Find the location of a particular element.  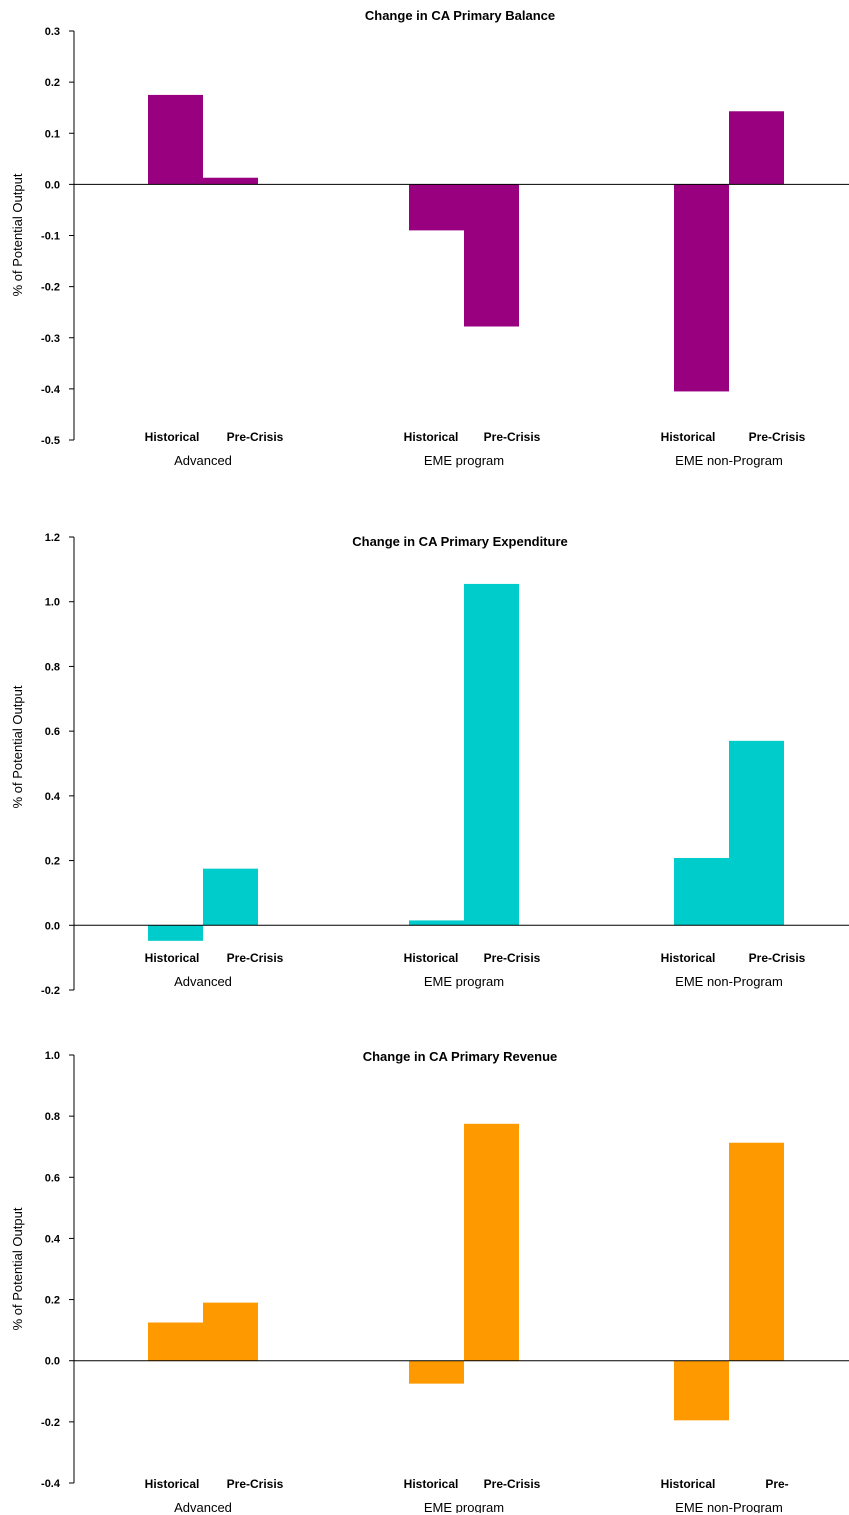

y-tick-label: 0.1 is located at coordinates (52, 134).